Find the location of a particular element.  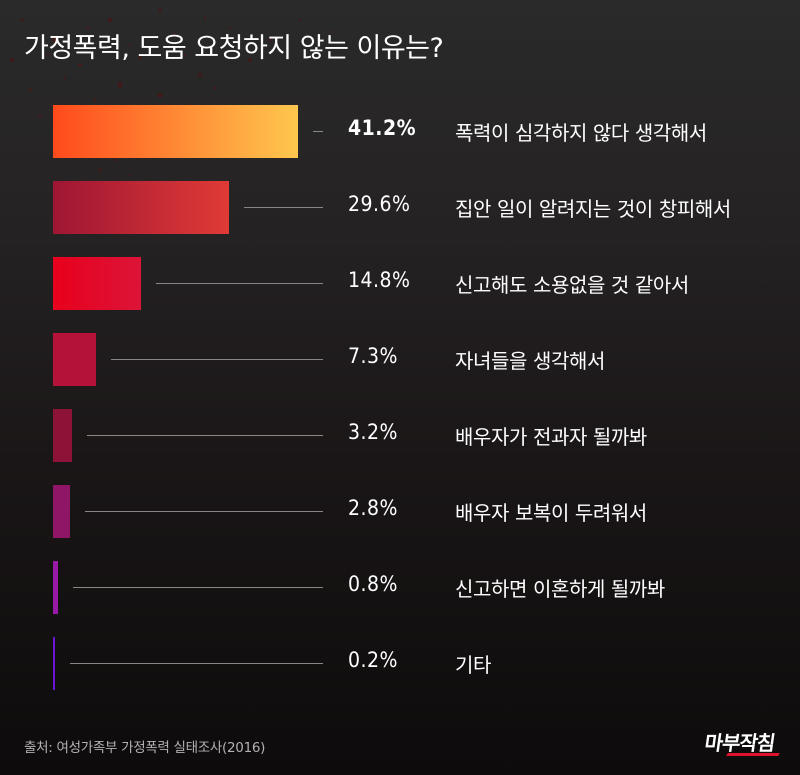

source-caption: 출처: 여성가족부 가정폭력 실태조사(2016) is located at coordinates (145, 748).